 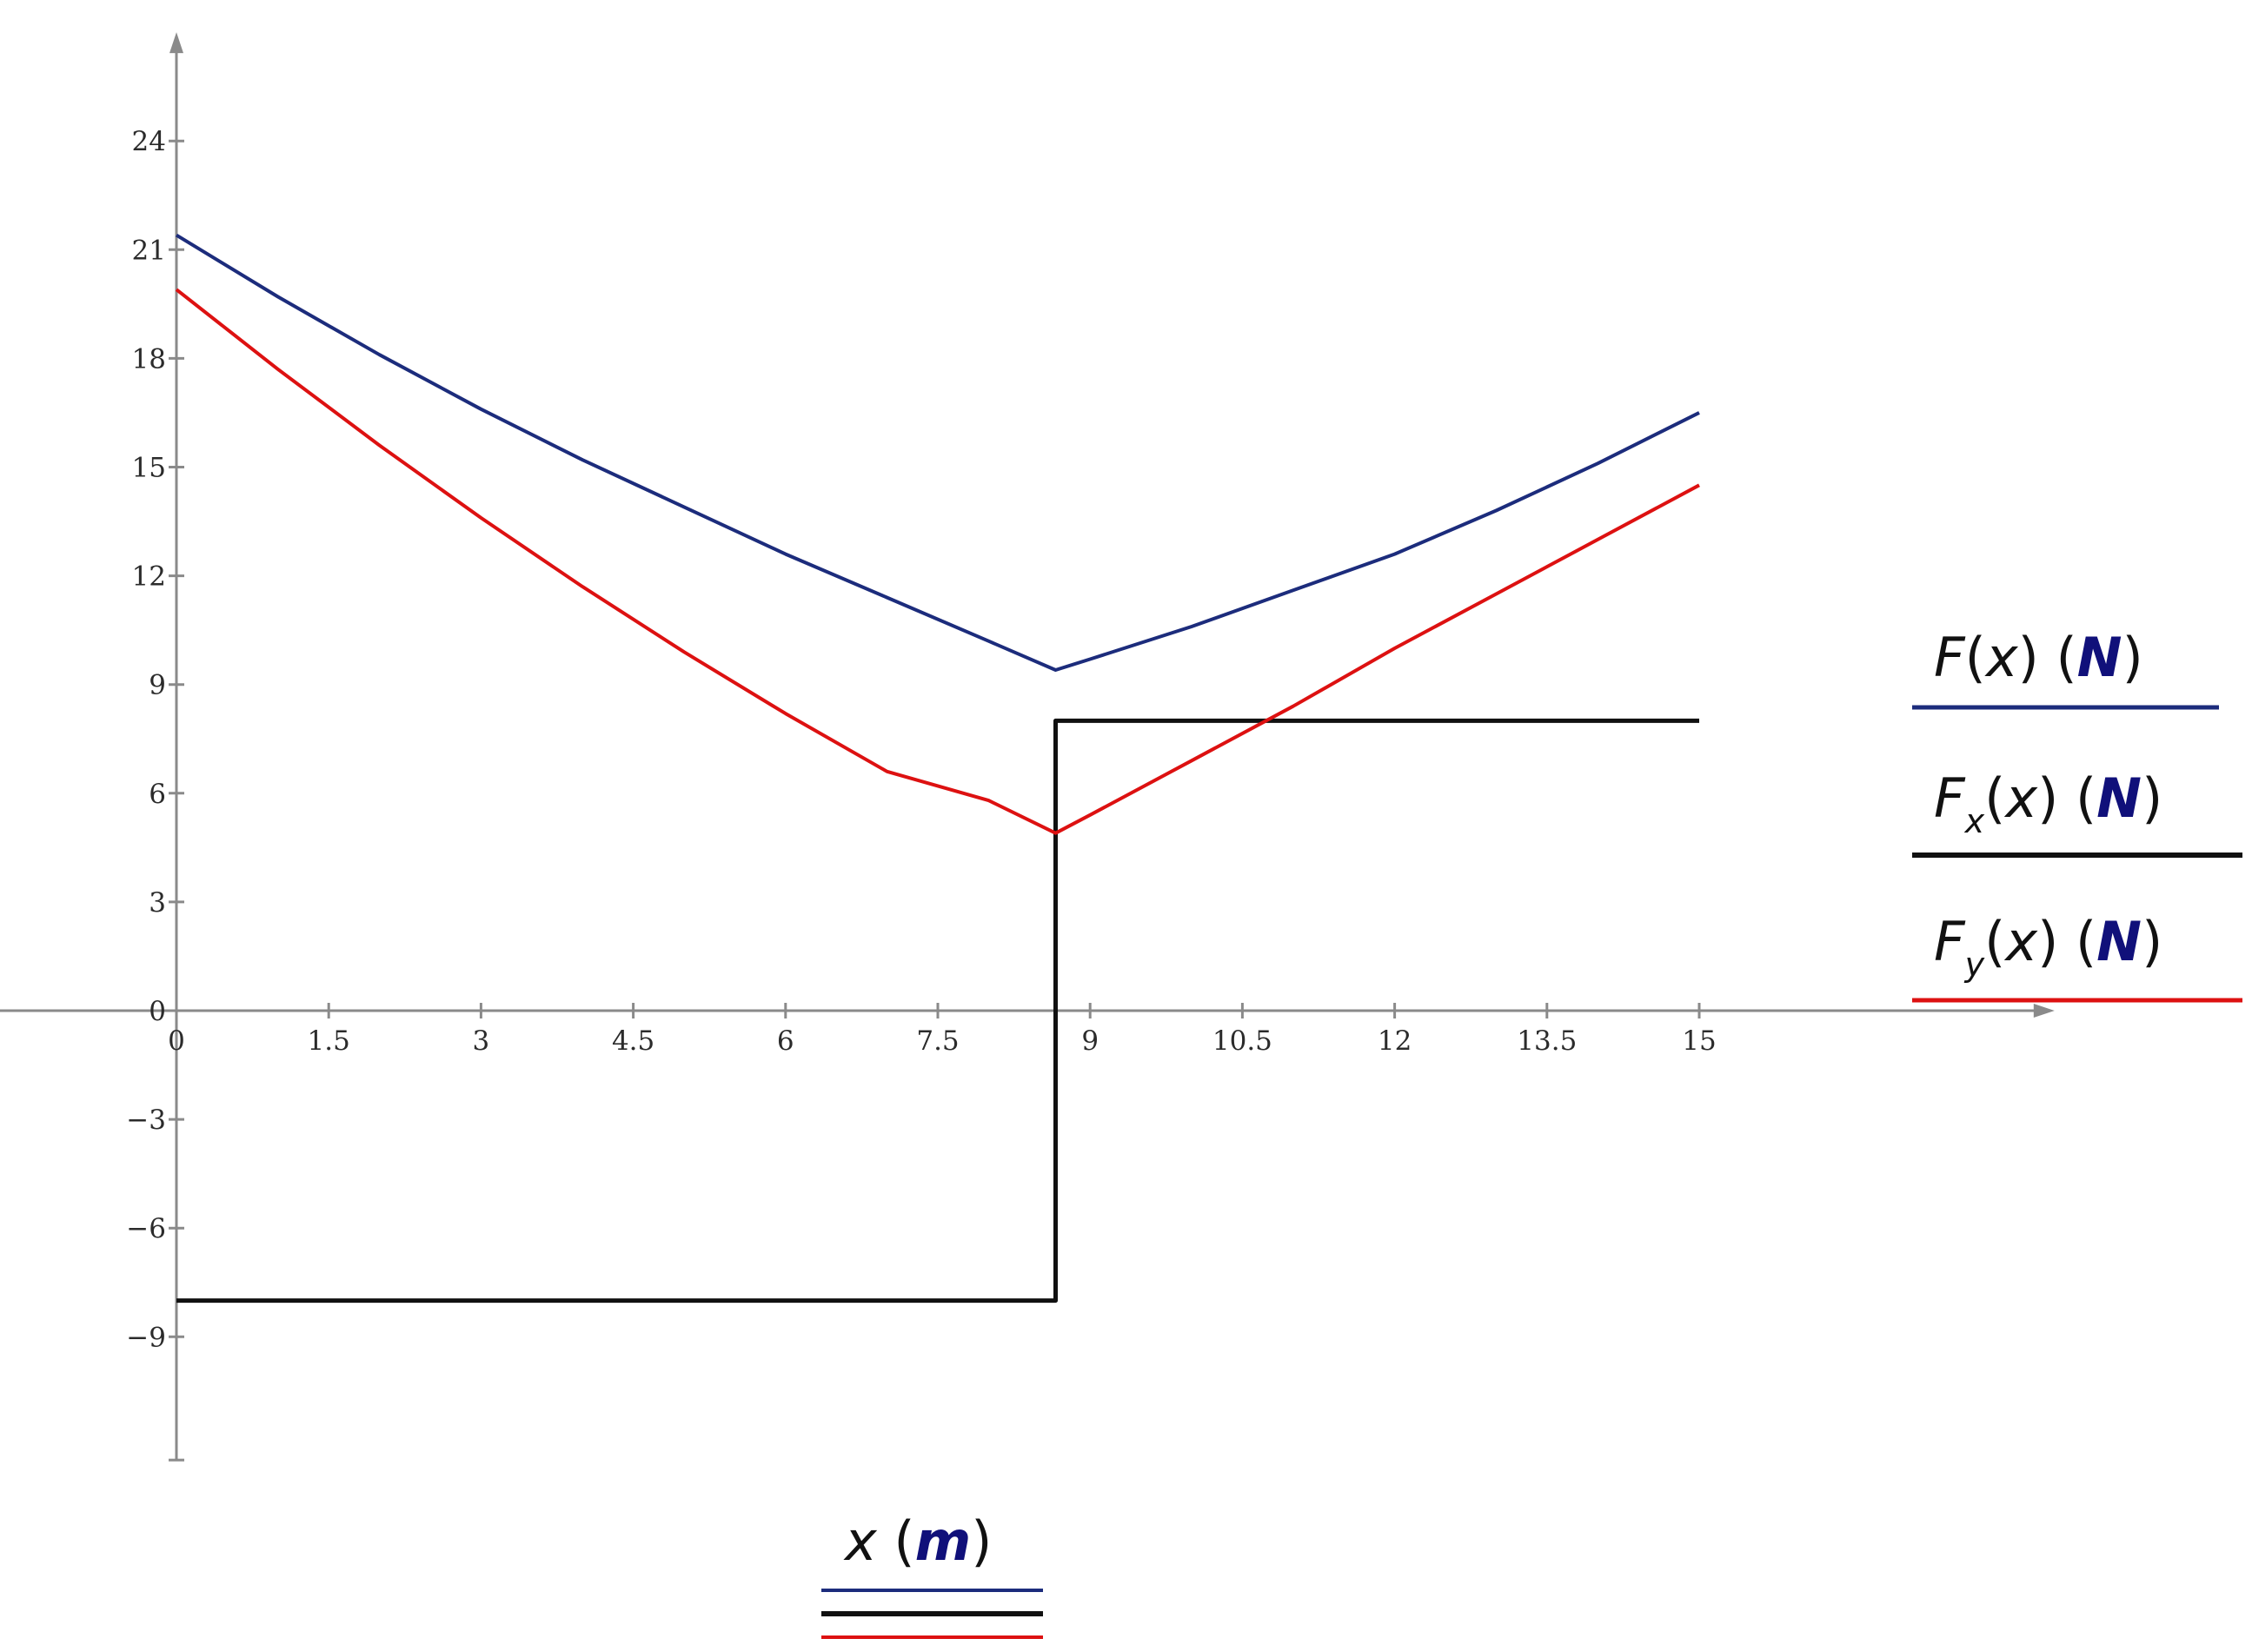 I want to click on x-tick-label: 0, so click(x=176, y=1041).